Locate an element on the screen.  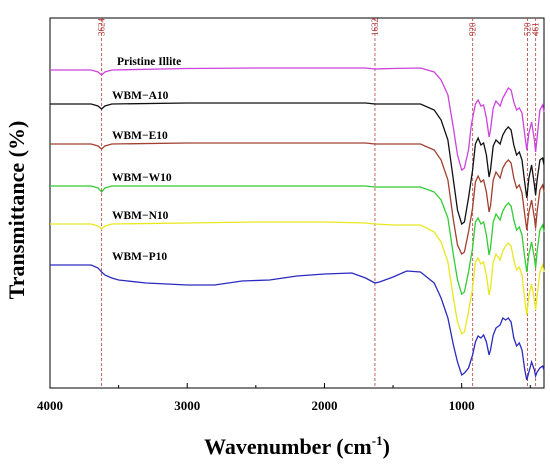
x-tick-label-3000: 3000 is located at coordinates (187, 405).